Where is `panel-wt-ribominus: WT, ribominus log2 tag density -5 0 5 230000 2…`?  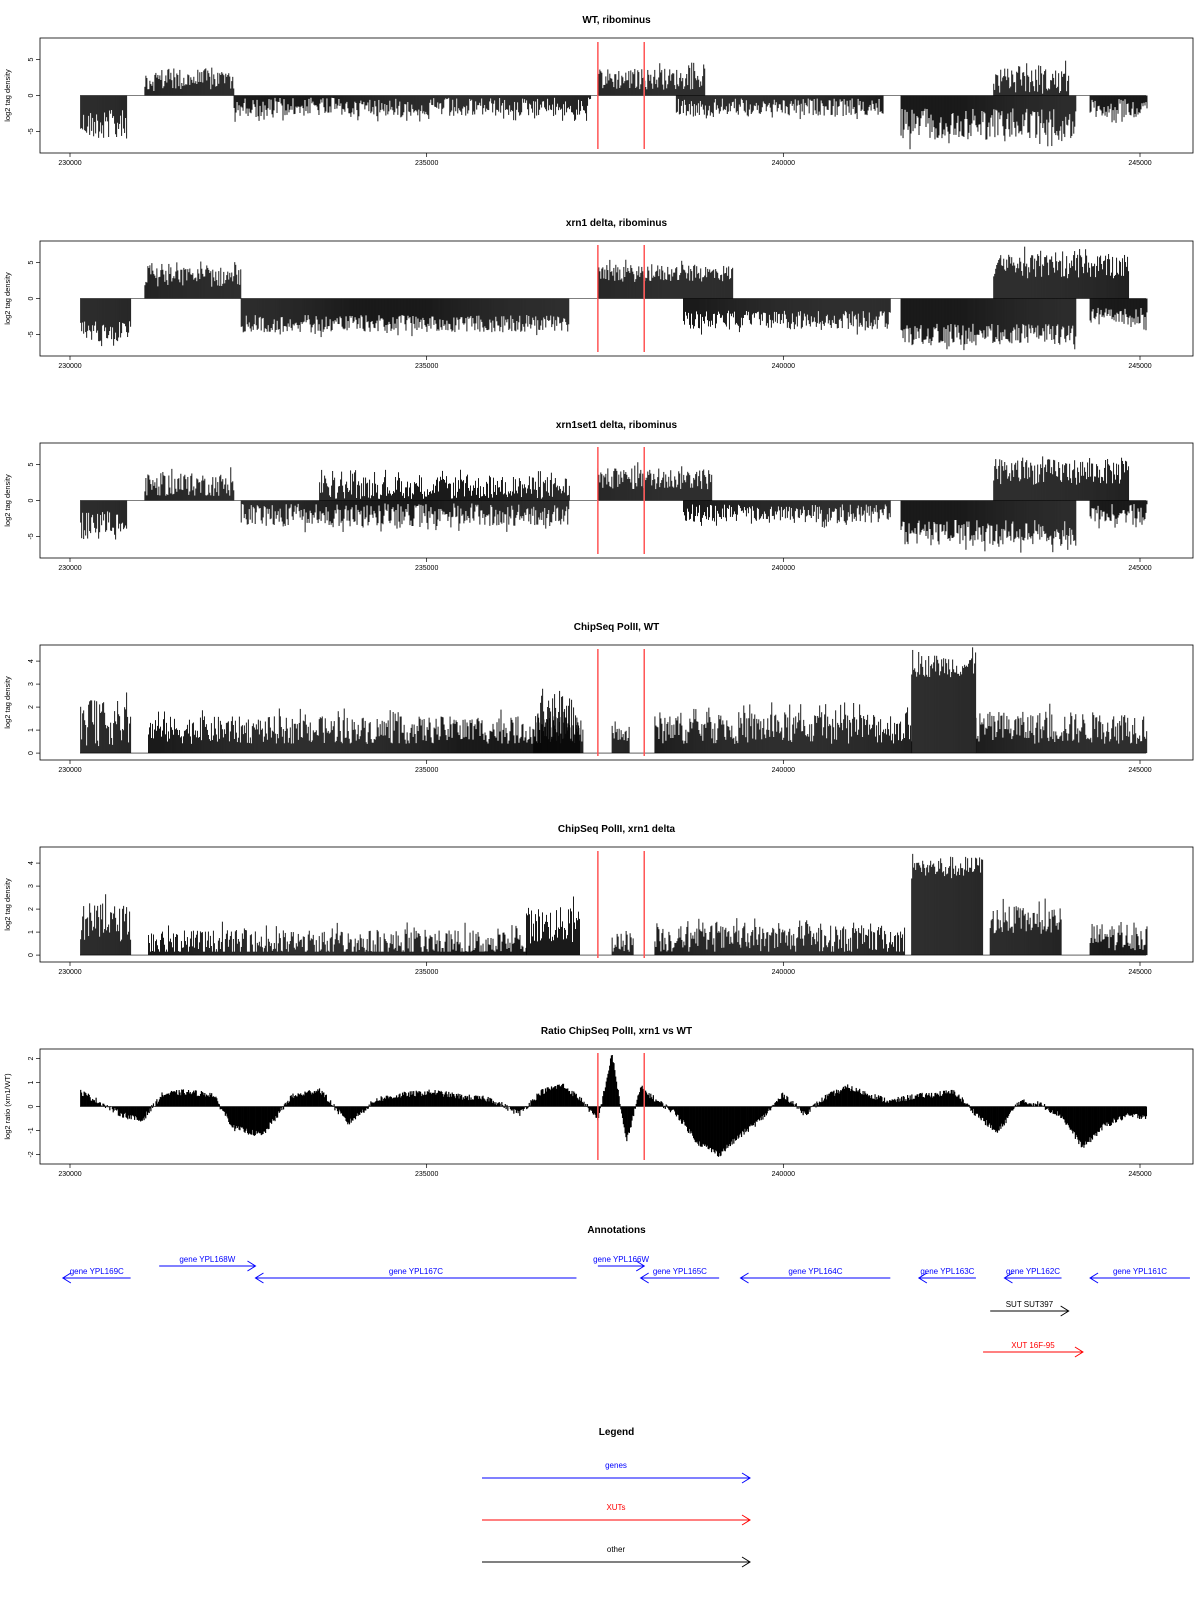
panel-wt-ribominus: WT, ribominus log2 tag density -5 0 5 230000 2… is located at coordinates (598, 91).